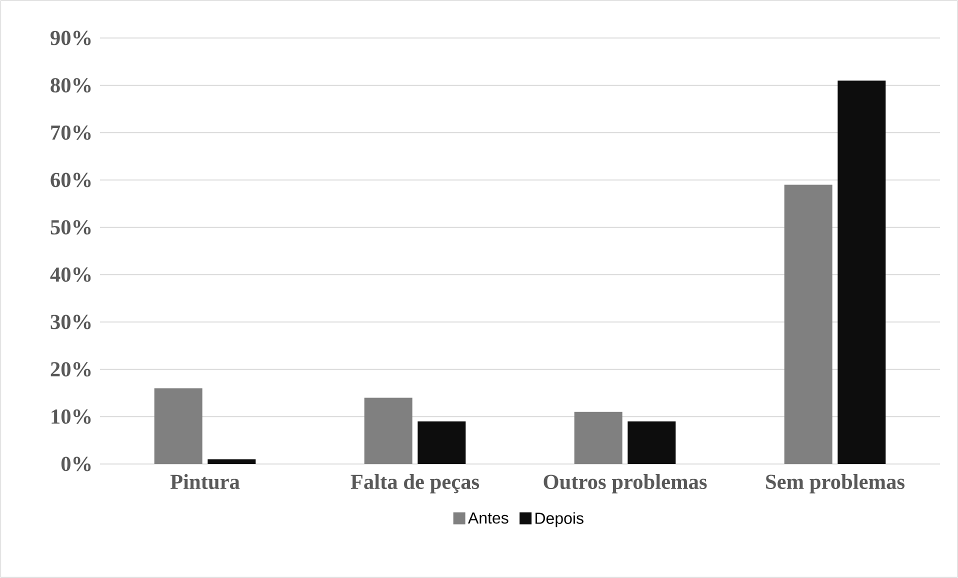  I want to click on y-tick-label: 40%, so click(70, 274).